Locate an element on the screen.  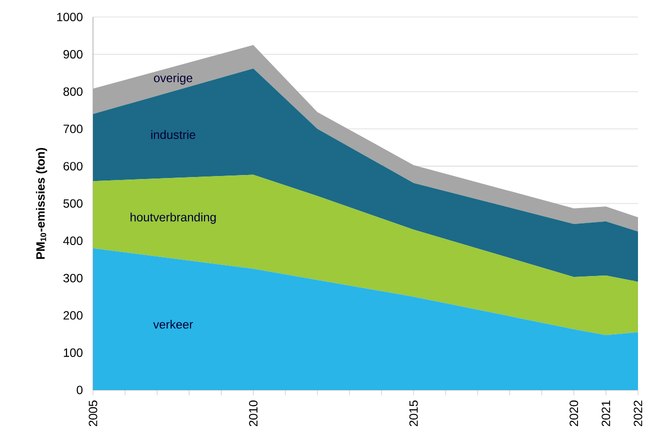
y-tick-label: 800 is located at coordinates (73, 91).